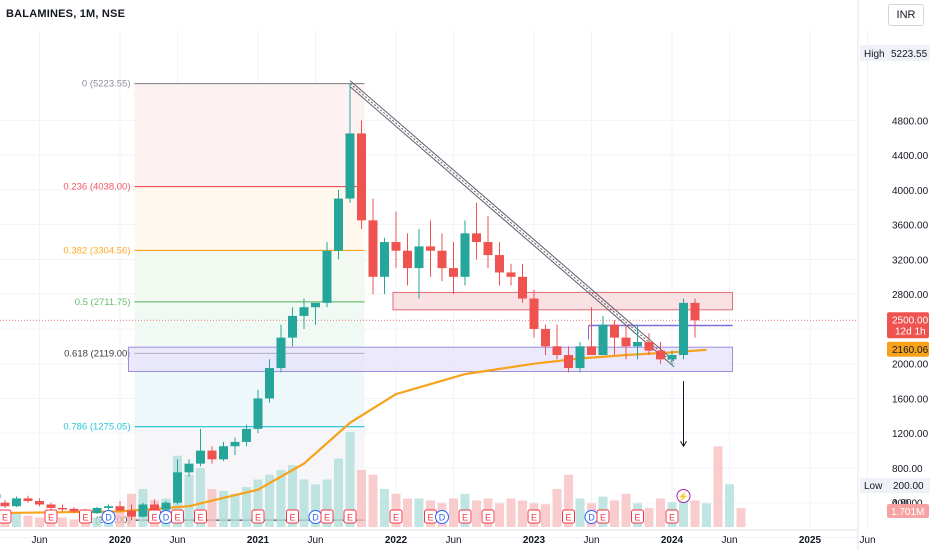  I want to click on chart-title: BALAMINES, 1M, NSE, so click(66, 14).